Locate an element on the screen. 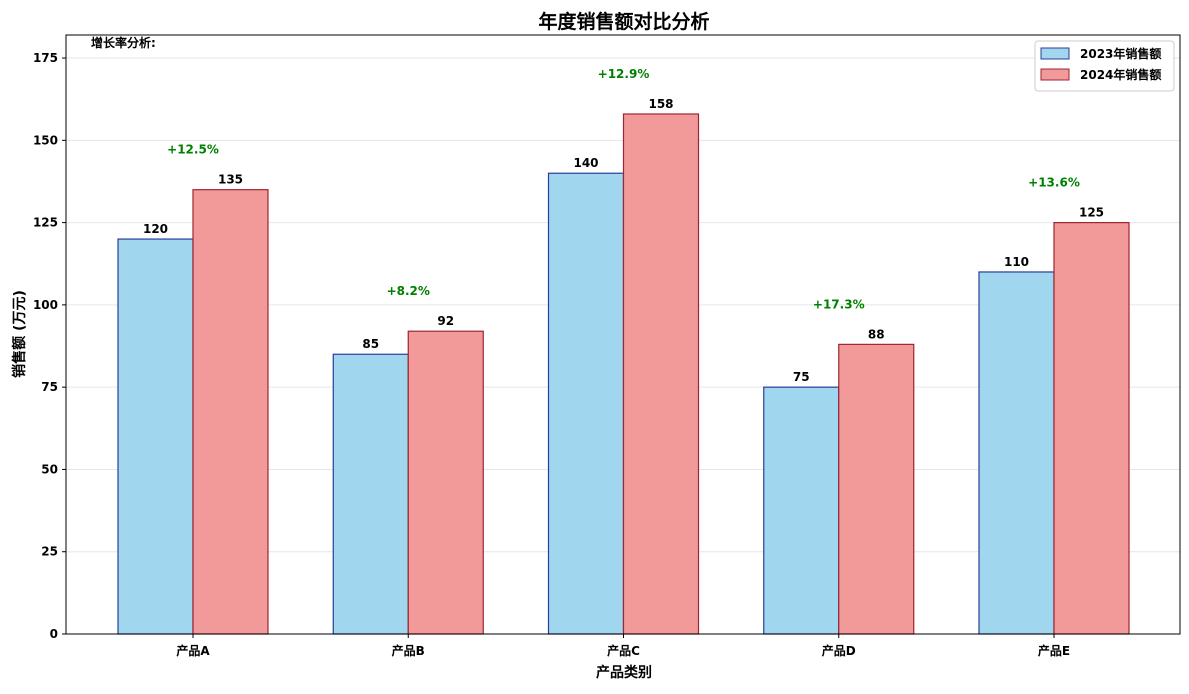 This screenshot has width=1189, height=694. legend-box is located at coordinates (1104, 66).